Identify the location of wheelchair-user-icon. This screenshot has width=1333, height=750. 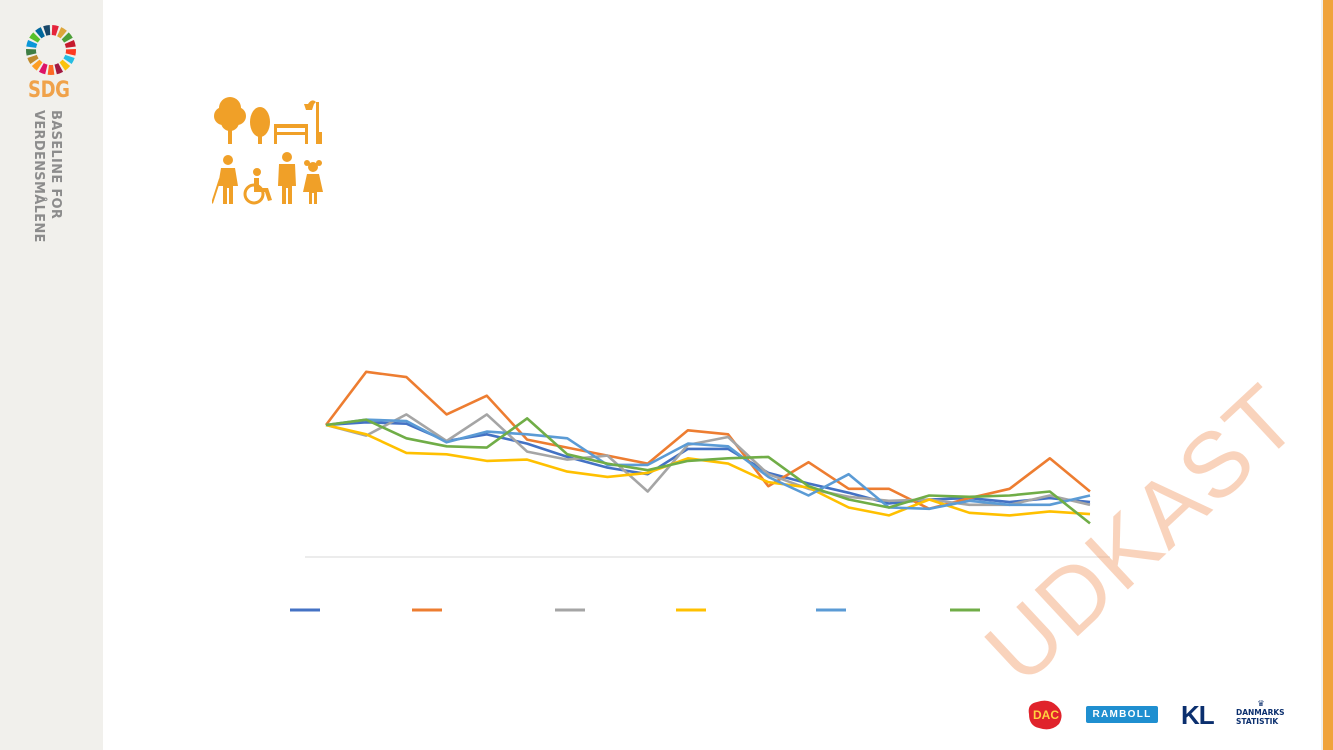
(257, 186).